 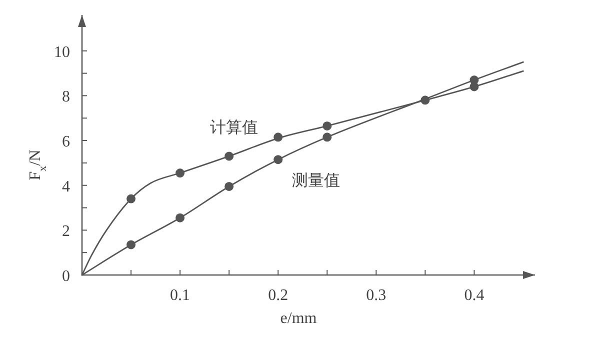 What do you see at coordinates (62, 52) in the screenshot?
I see `y-tick-label: 10` at bounding box center [62, 52].